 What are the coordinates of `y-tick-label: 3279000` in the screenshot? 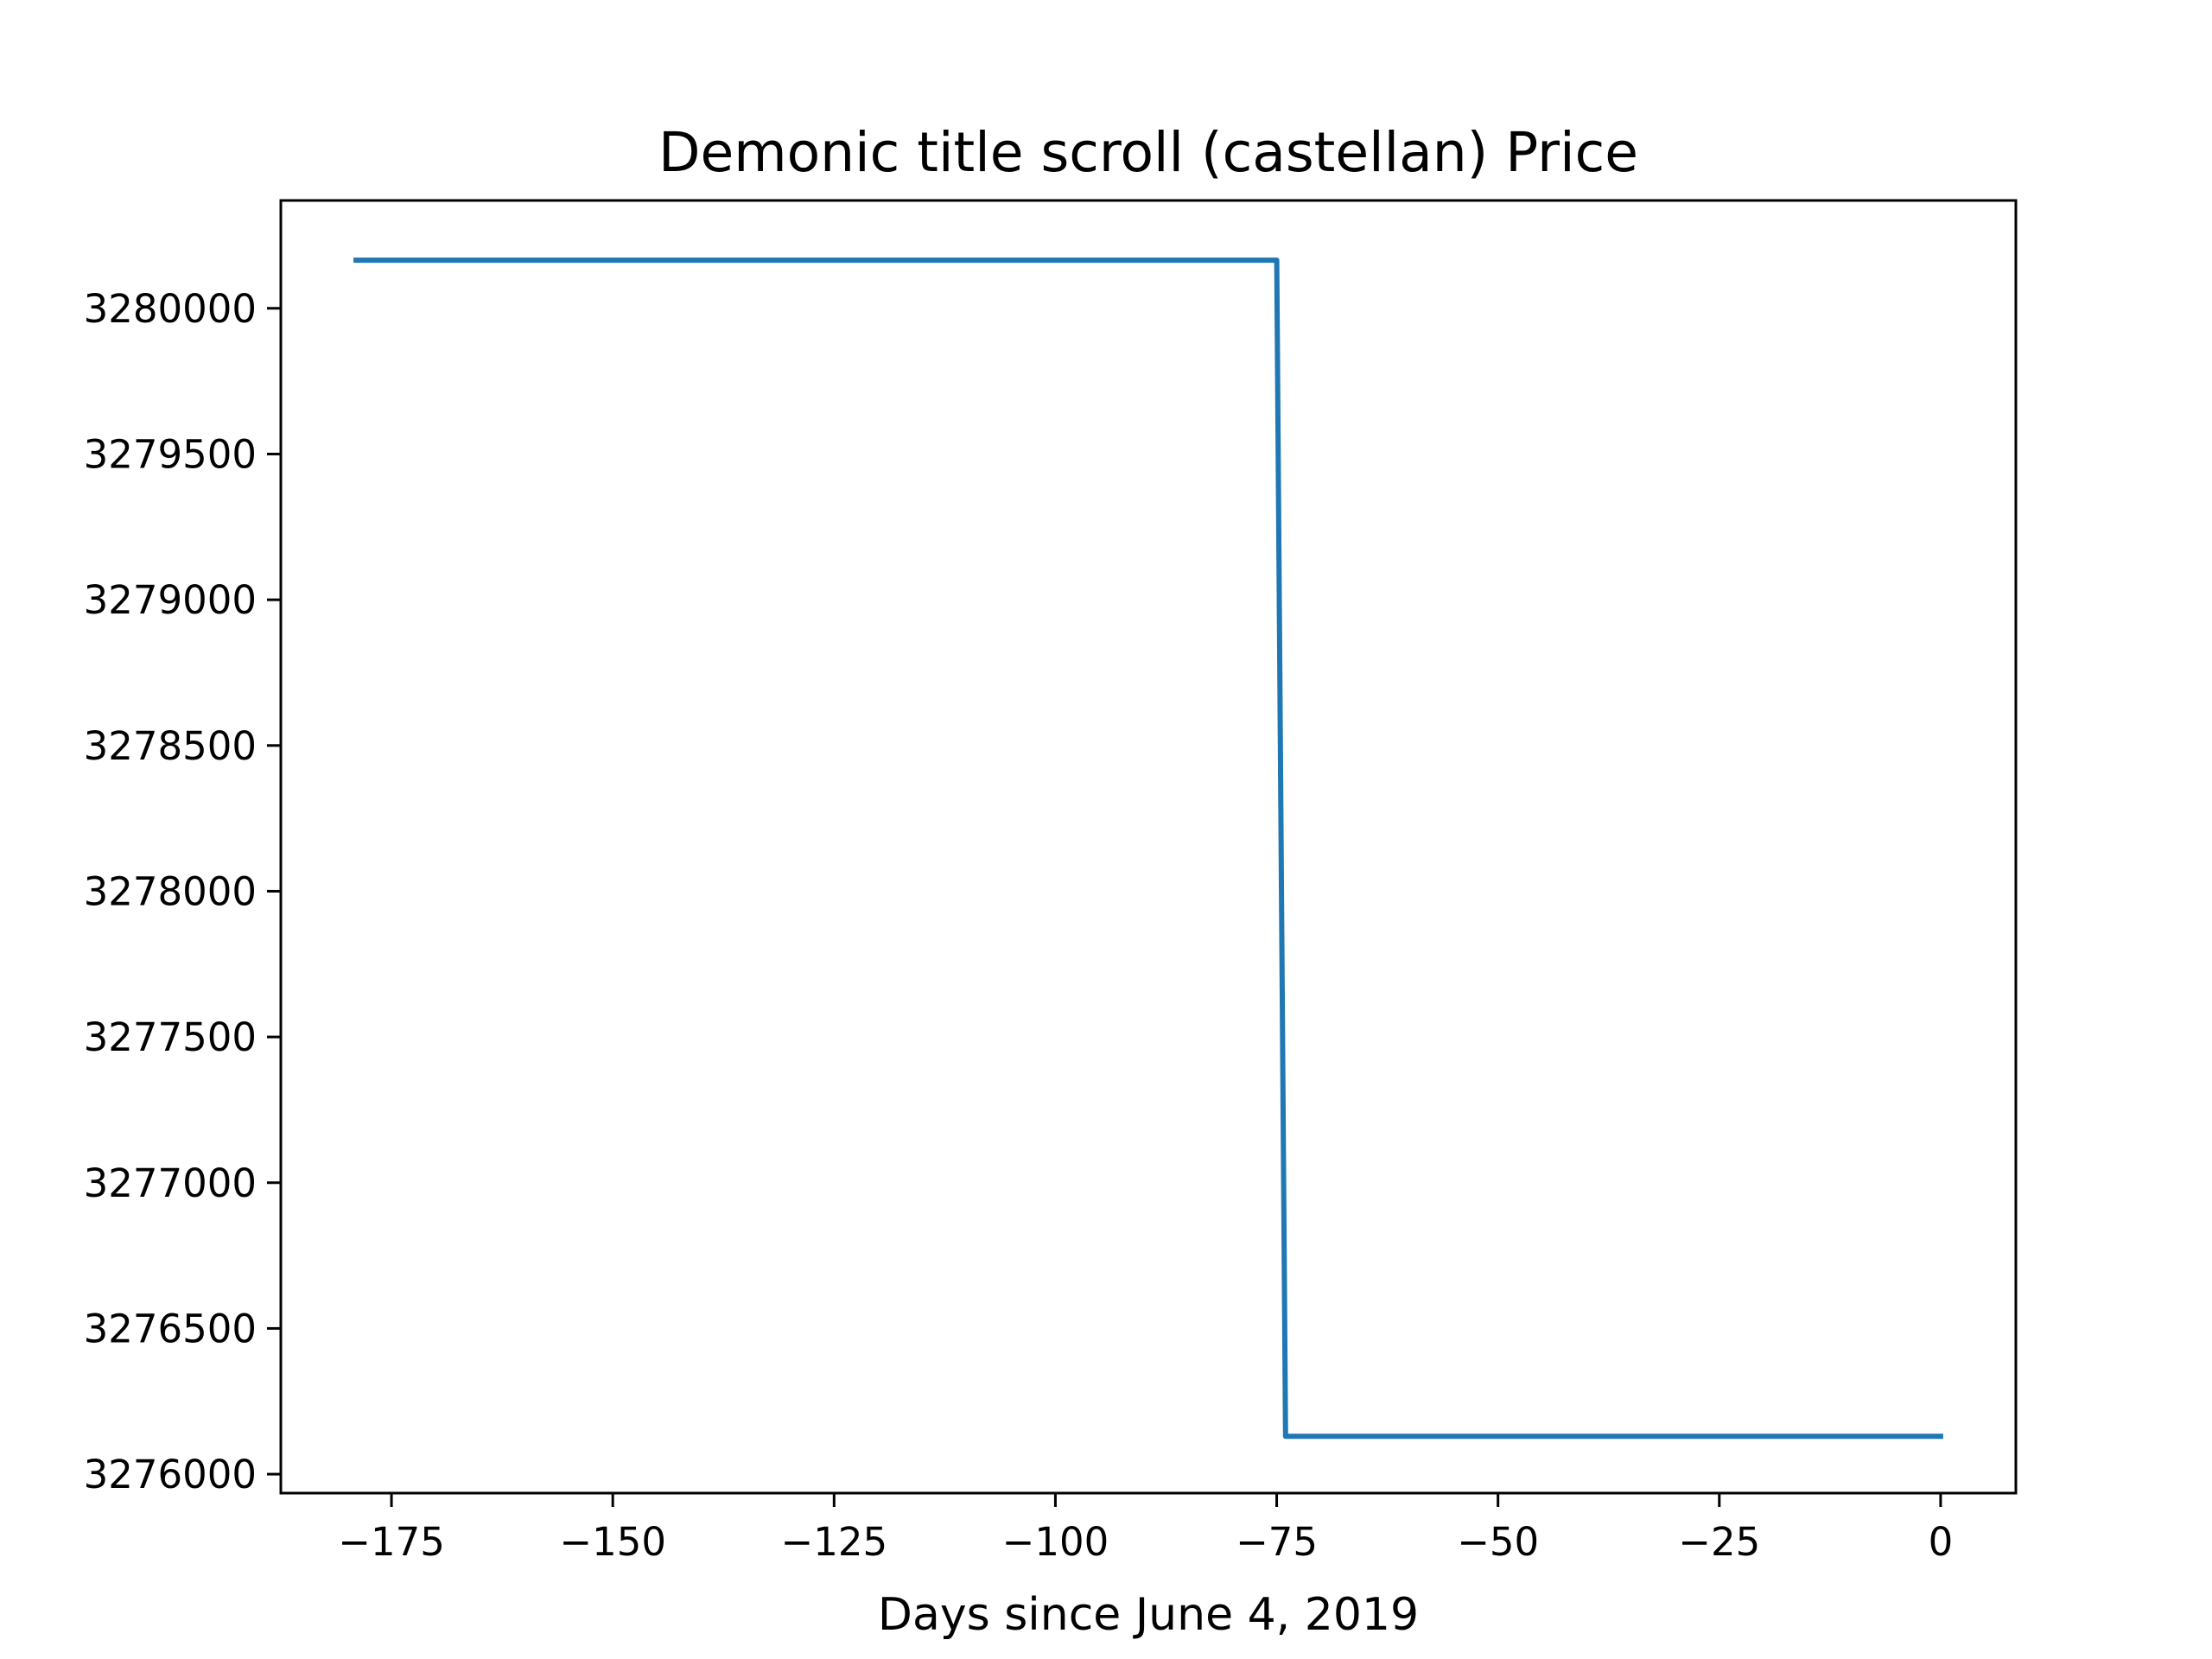 It's located at (170, 600).